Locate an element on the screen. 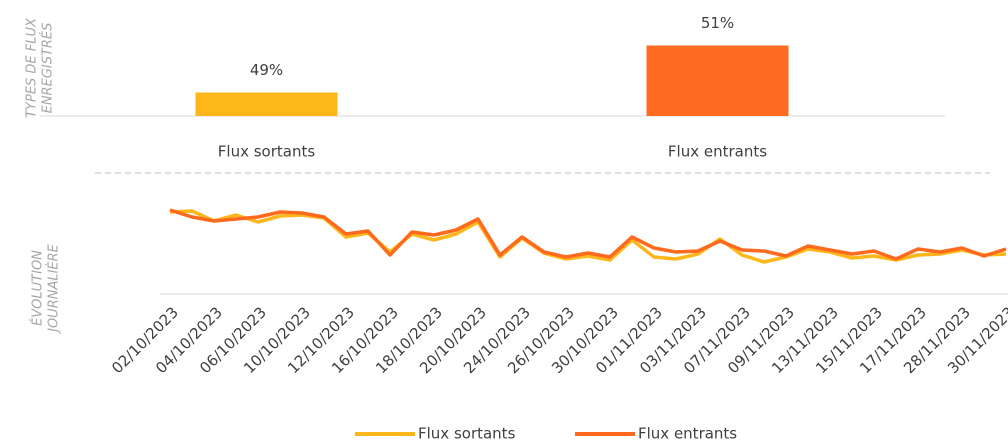  legend-label: Flux sortants is located at coordinates (467, 434).